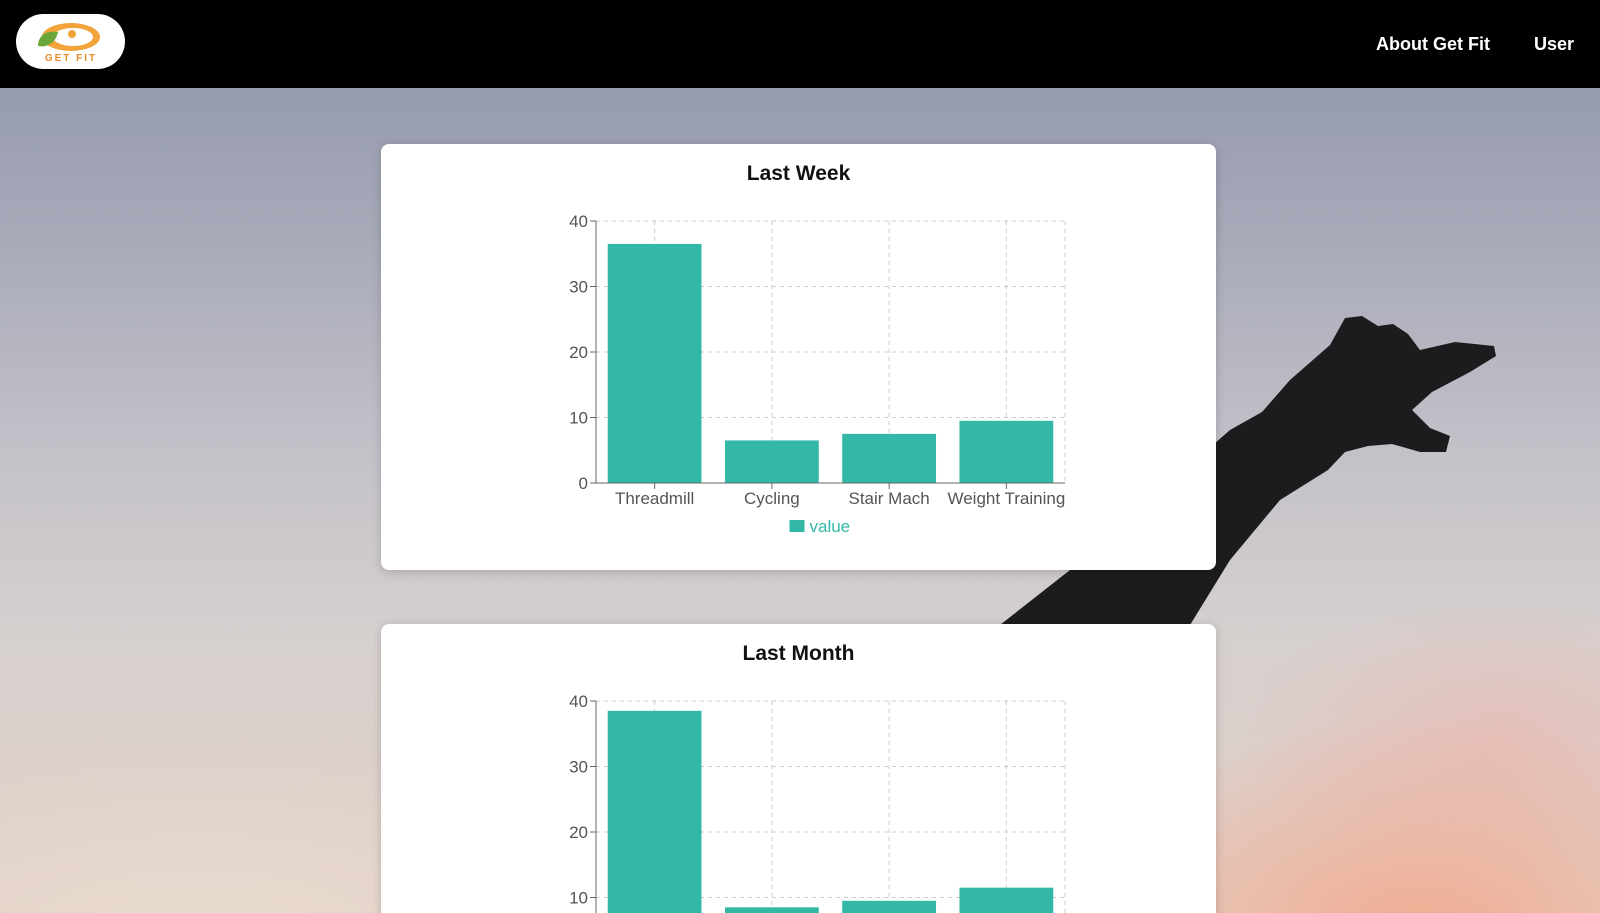  Describe the element at coordinates (72, 34) in the screenshot. I see `runner-icon` at that location.